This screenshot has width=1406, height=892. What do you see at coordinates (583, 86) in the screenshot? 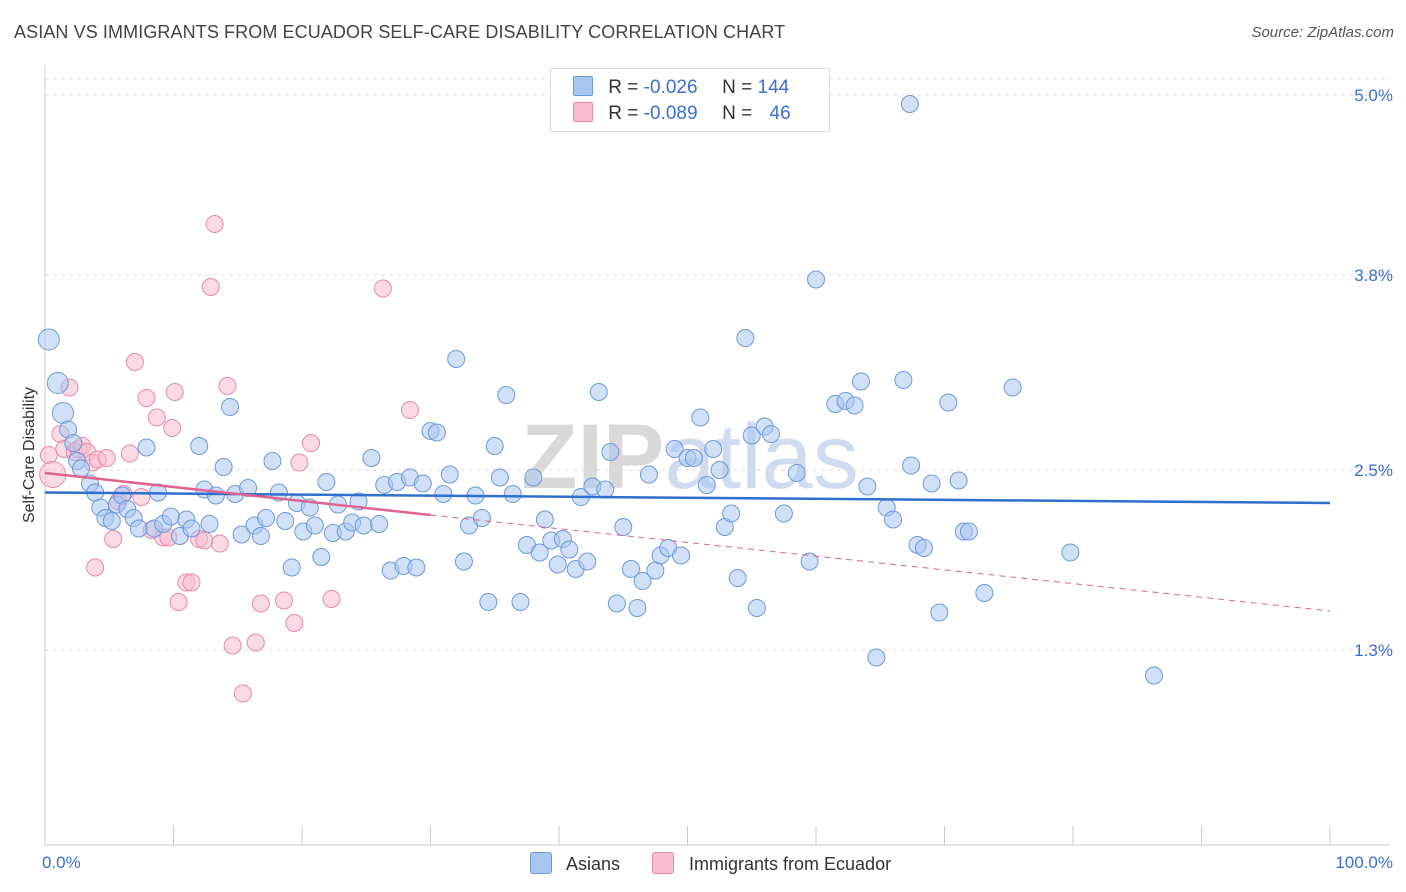
I see `legend-swatch-blue` at bounding box center [583, 86].